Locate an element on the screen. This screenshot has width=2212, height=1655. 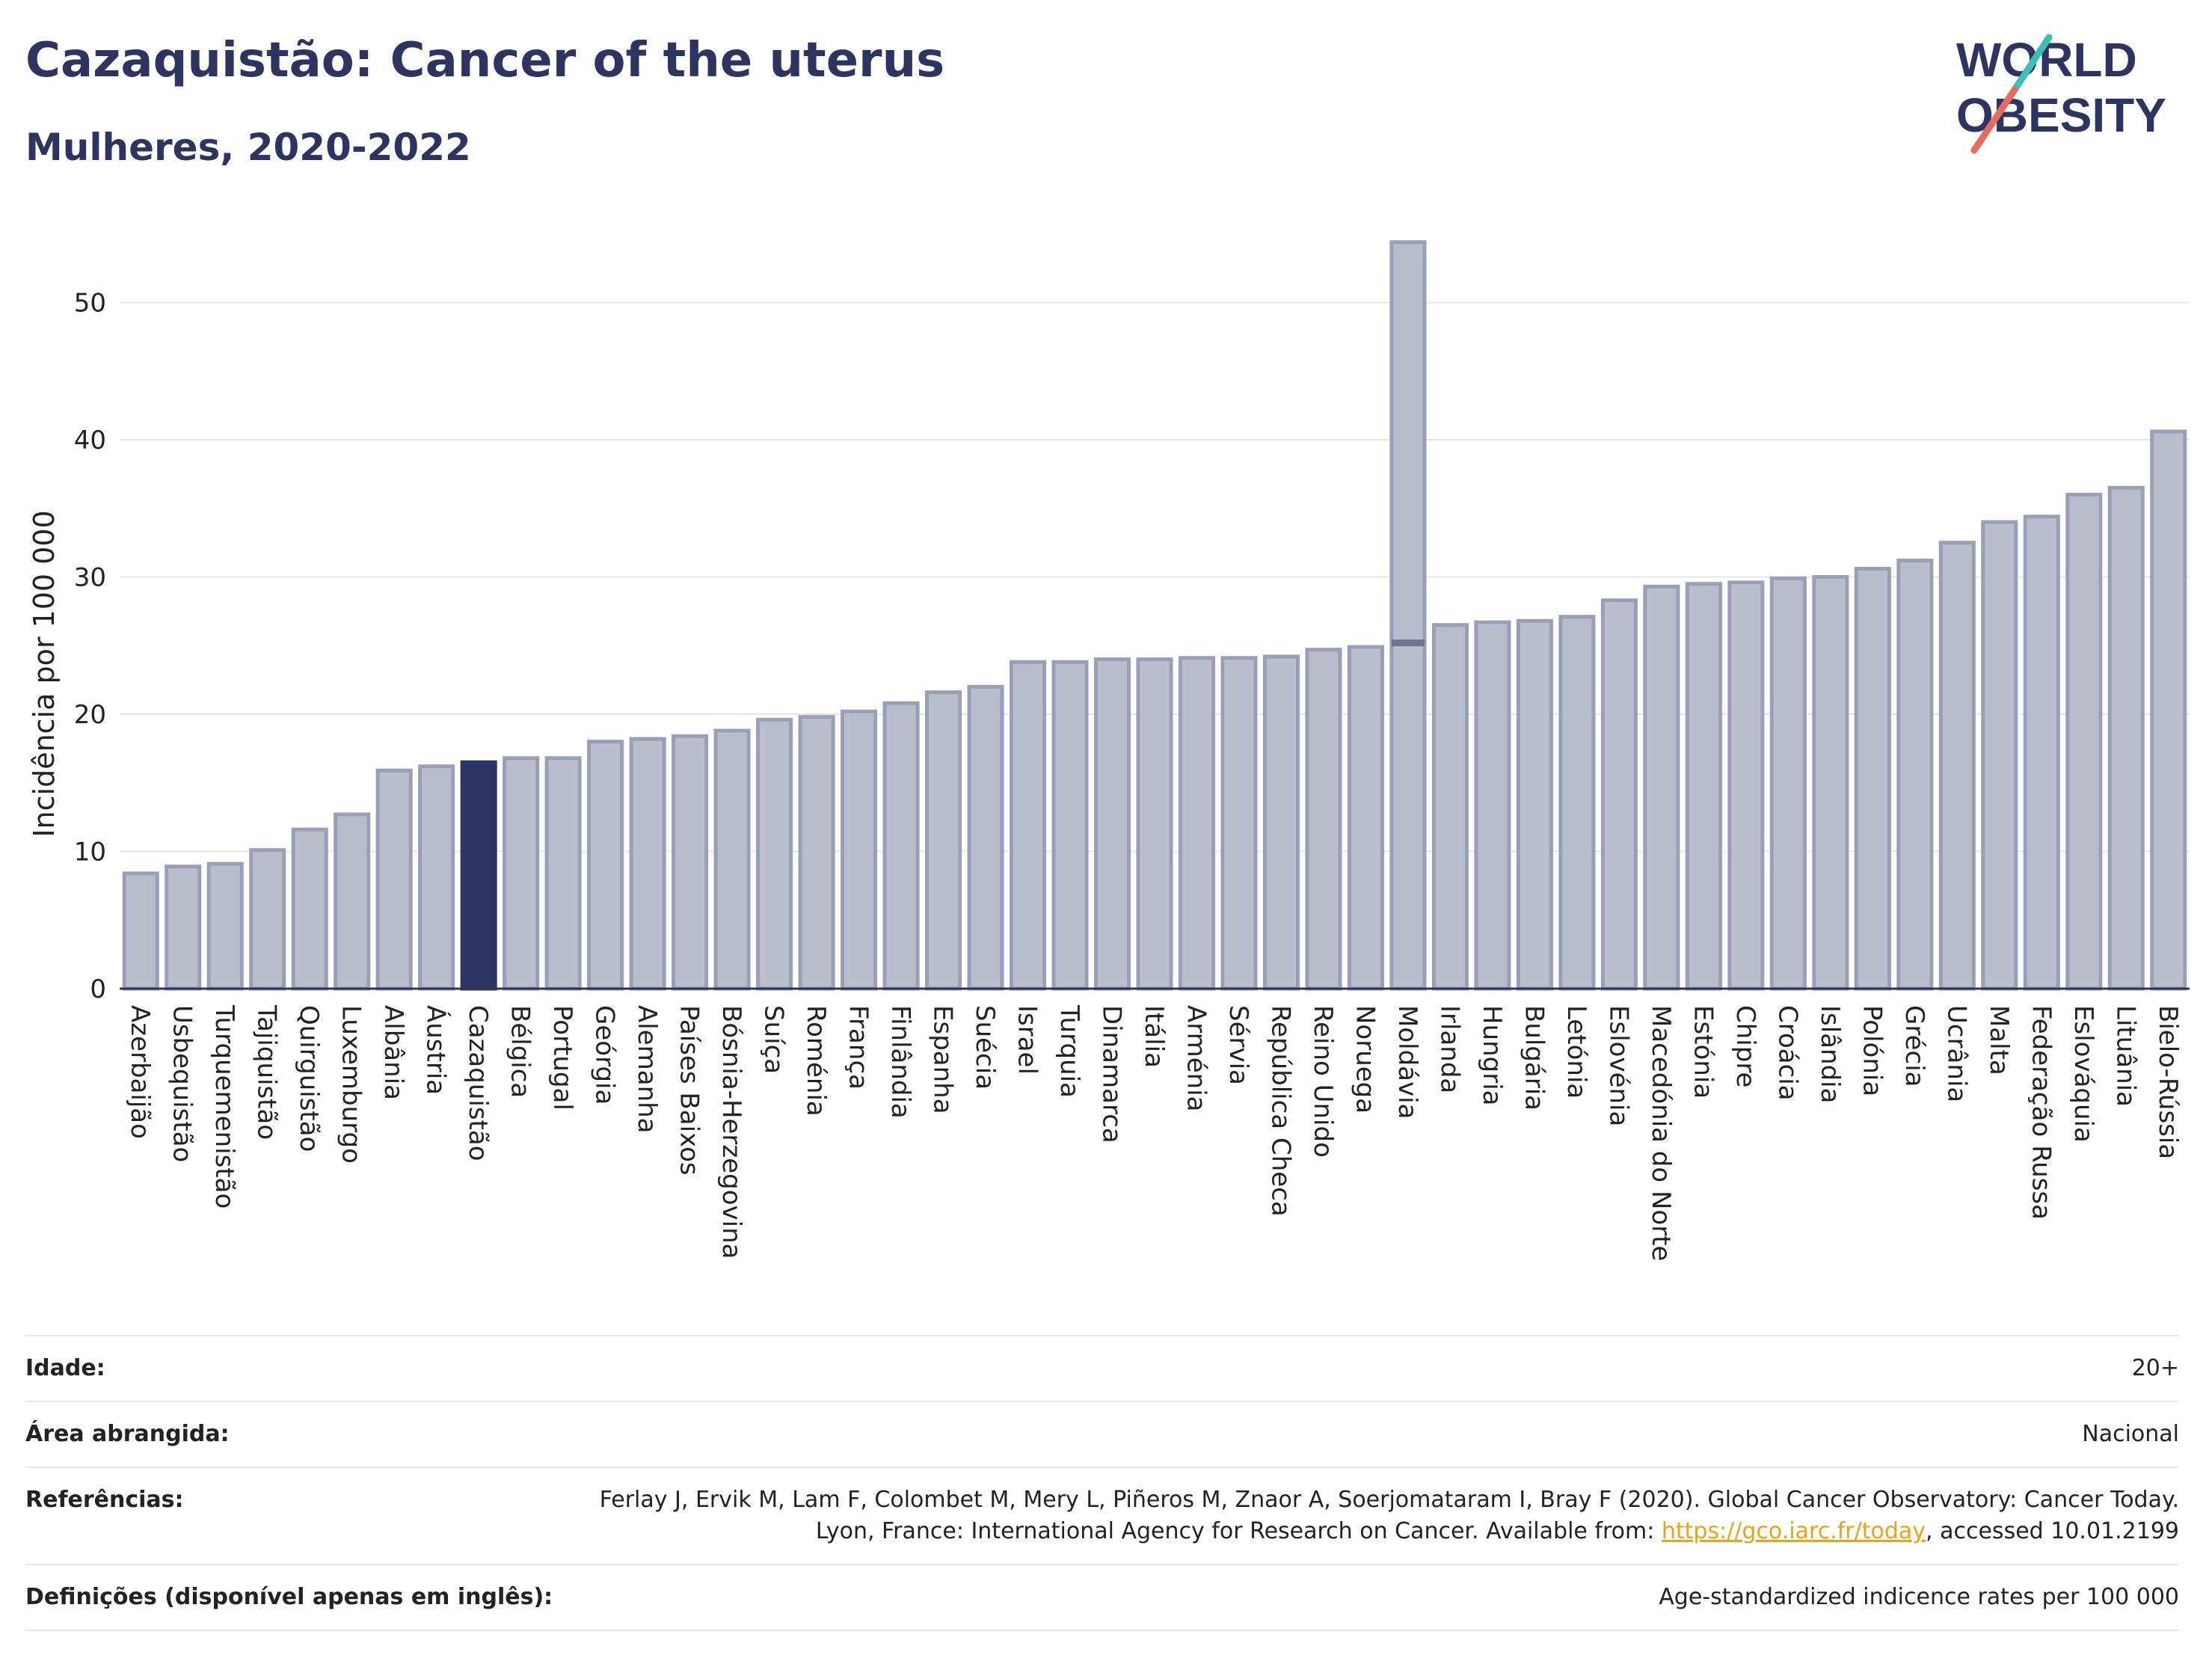
x-tick-label: Moldávia is located at coordinates (1407, 1062).